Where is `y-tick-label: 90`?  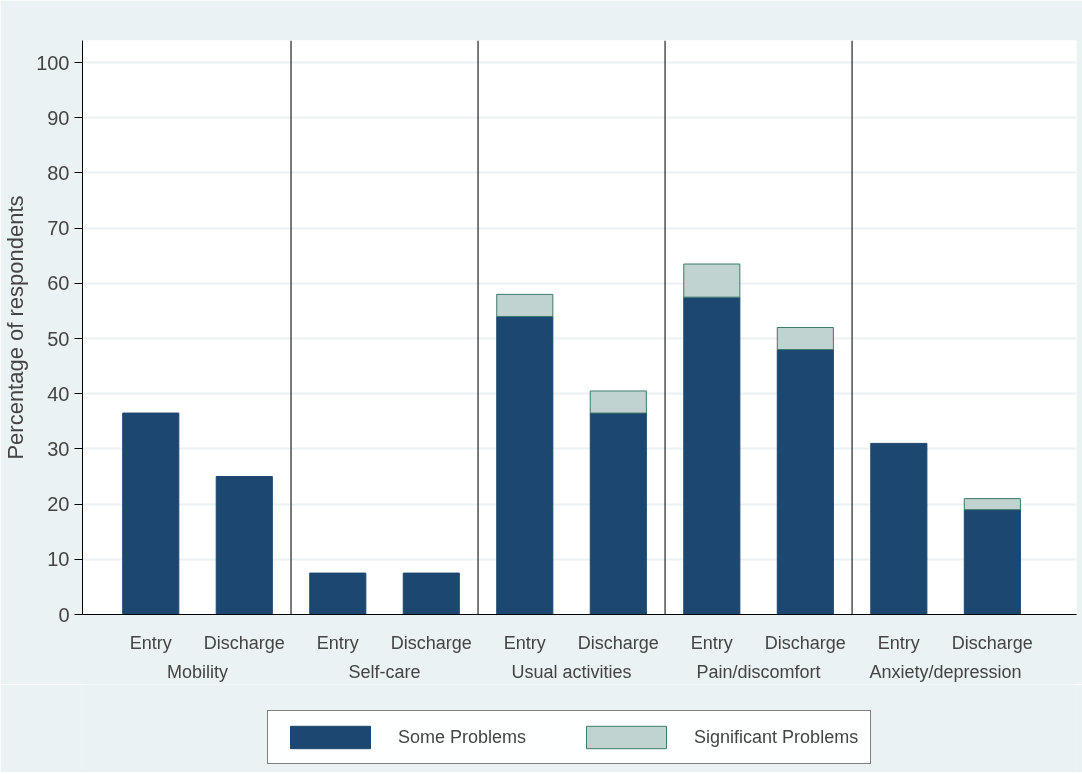
y-tick-label: 90 is located at coordinates (58, 117).